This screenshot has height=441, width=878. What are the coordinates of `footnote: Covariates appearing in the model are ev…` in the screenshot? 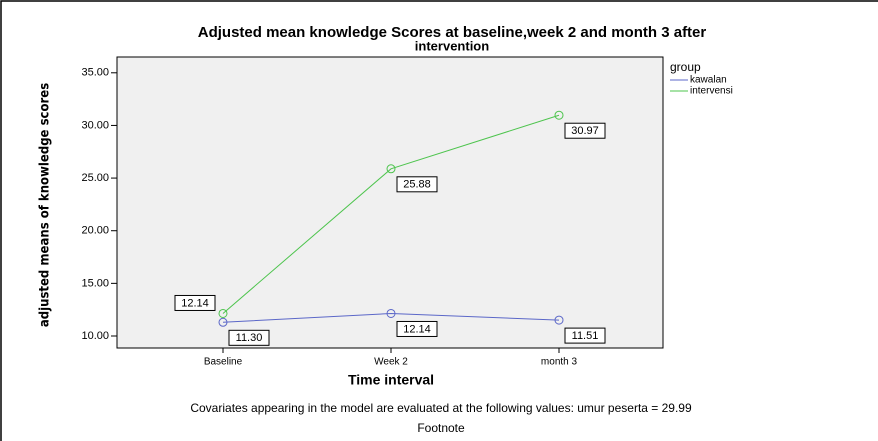 It's located at (441, 408).